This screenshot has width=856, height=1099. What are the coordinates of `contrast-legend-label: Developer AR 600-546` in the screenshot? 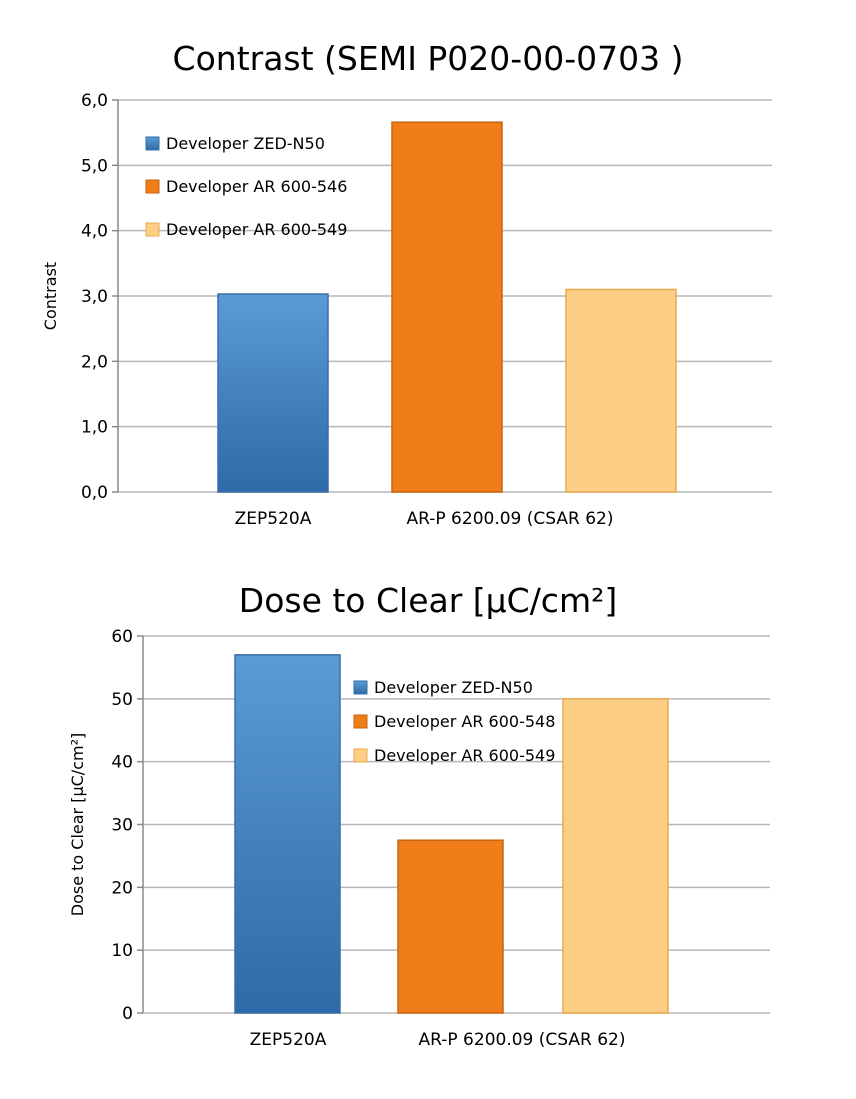 It's located at (256, 186).